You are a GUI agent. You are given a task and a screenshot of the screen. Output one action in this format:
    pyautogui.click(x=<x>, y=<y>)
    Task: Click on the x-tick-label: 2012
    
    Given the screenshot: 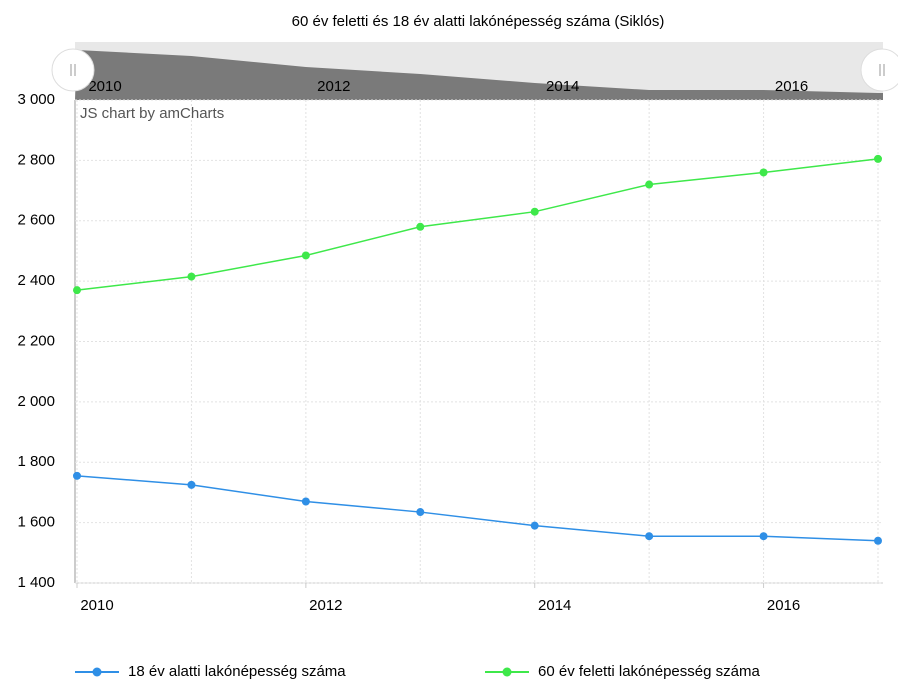 What is the action you would take?
    pyautogui.click(x=325, y=605)
    